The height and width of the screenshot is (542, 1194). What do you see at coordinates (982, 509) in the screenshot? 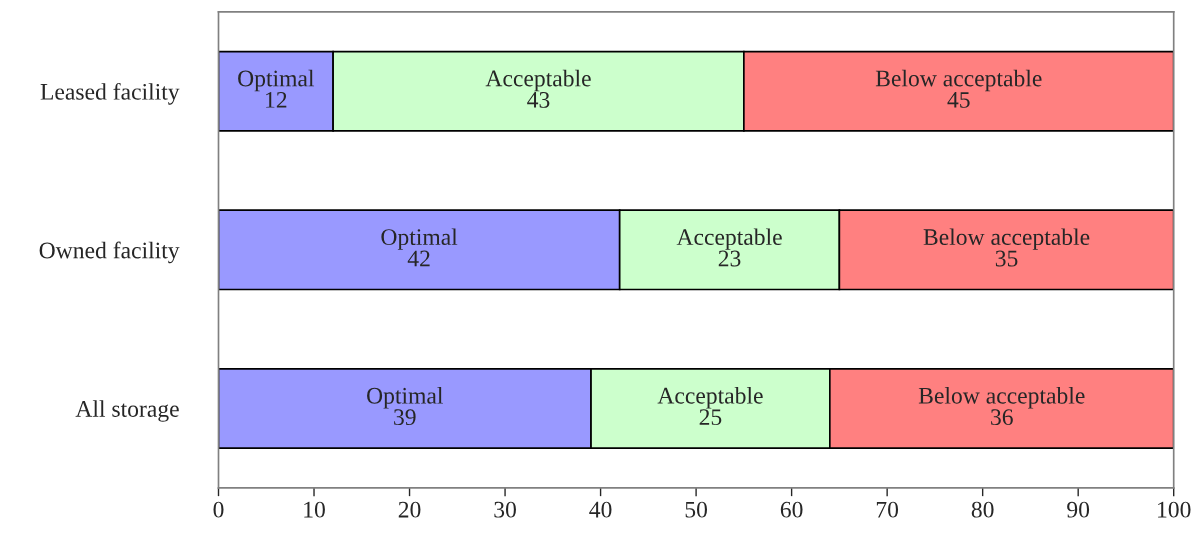
I see `x-tick-label: 80` at bounding box center [982, 509].